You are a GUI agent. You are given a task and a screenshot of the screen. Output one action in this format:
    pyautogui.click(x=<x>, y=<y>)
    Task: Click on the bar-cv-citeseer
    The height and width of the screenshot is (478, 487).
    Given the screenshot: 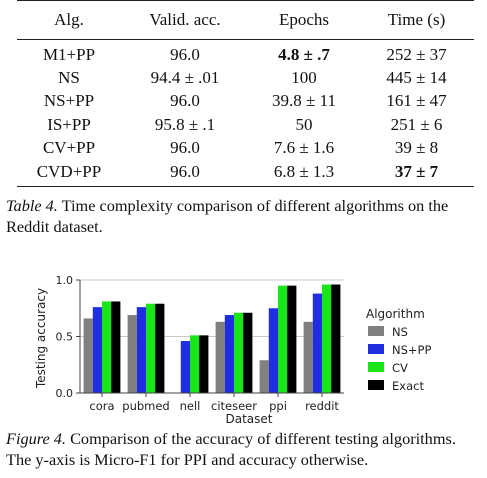 What is the action you would take?
    pyautogui.click(x=239, y=352)
    